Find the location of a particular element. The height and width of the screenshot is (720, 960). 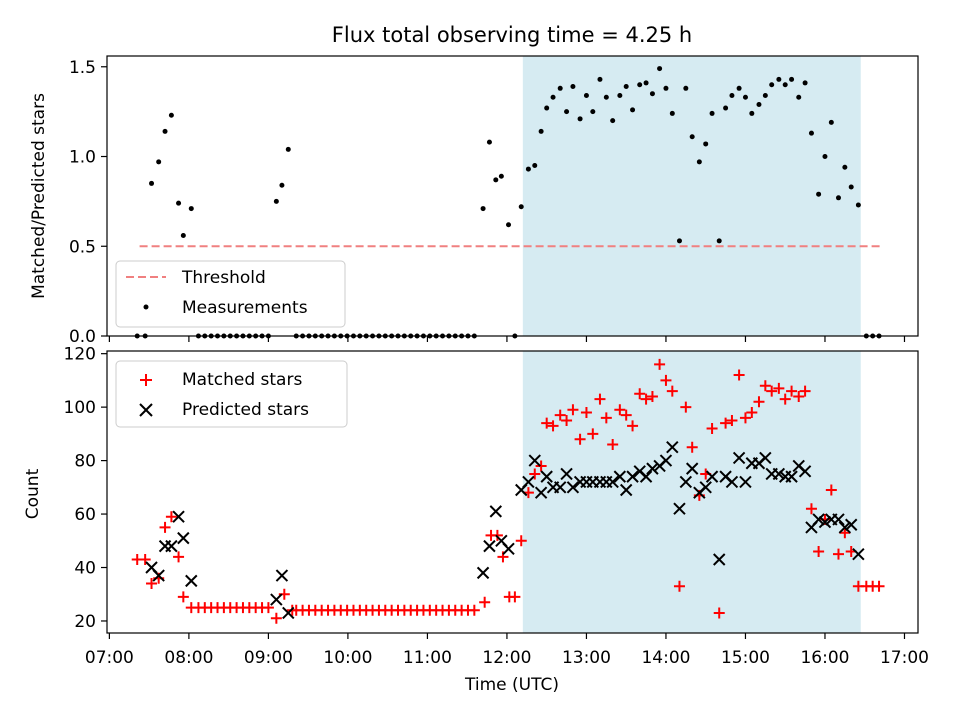

top-observing-span is located at coordinates (691, 196).